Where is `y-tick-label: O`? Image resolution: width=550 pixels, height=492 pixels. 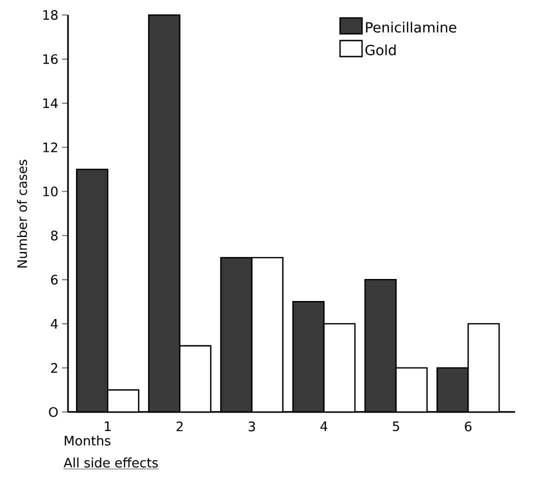 y-tick-label: O is located at coordinates (53, 412).